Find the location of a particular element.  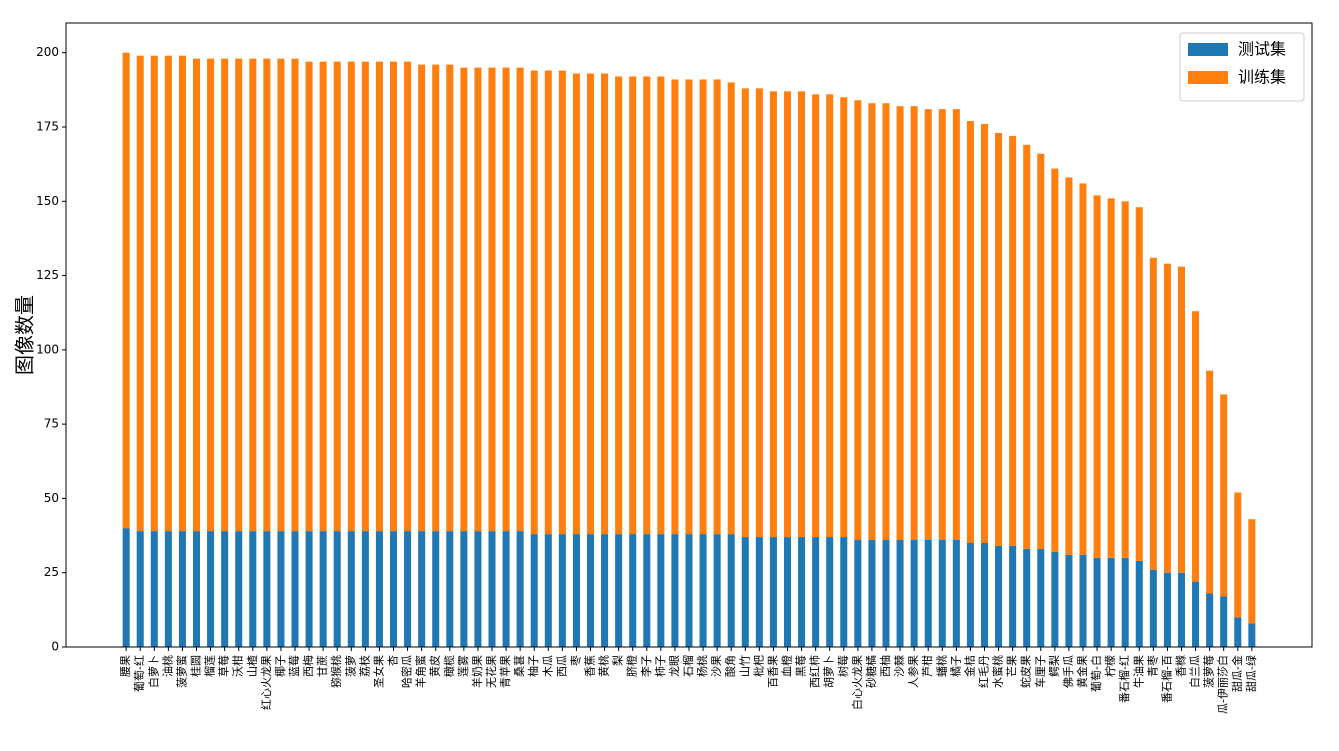

x-tick-label: 白心火龙果 is located at coordinates (857, 682).